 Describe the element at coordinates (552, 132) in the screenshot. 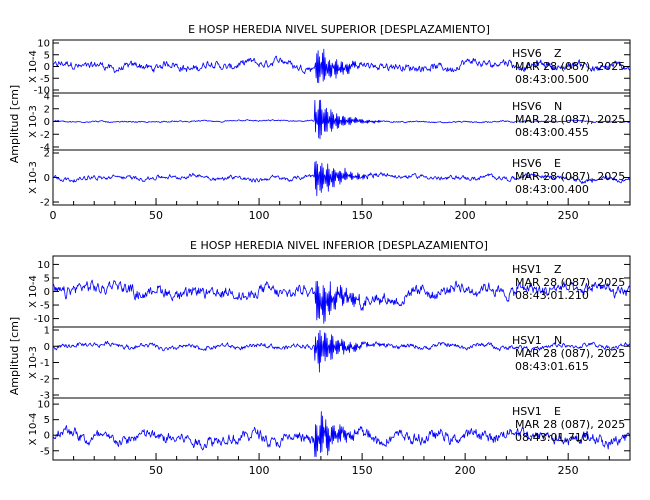

I see `time-label: 08:43:00.455` at that location.